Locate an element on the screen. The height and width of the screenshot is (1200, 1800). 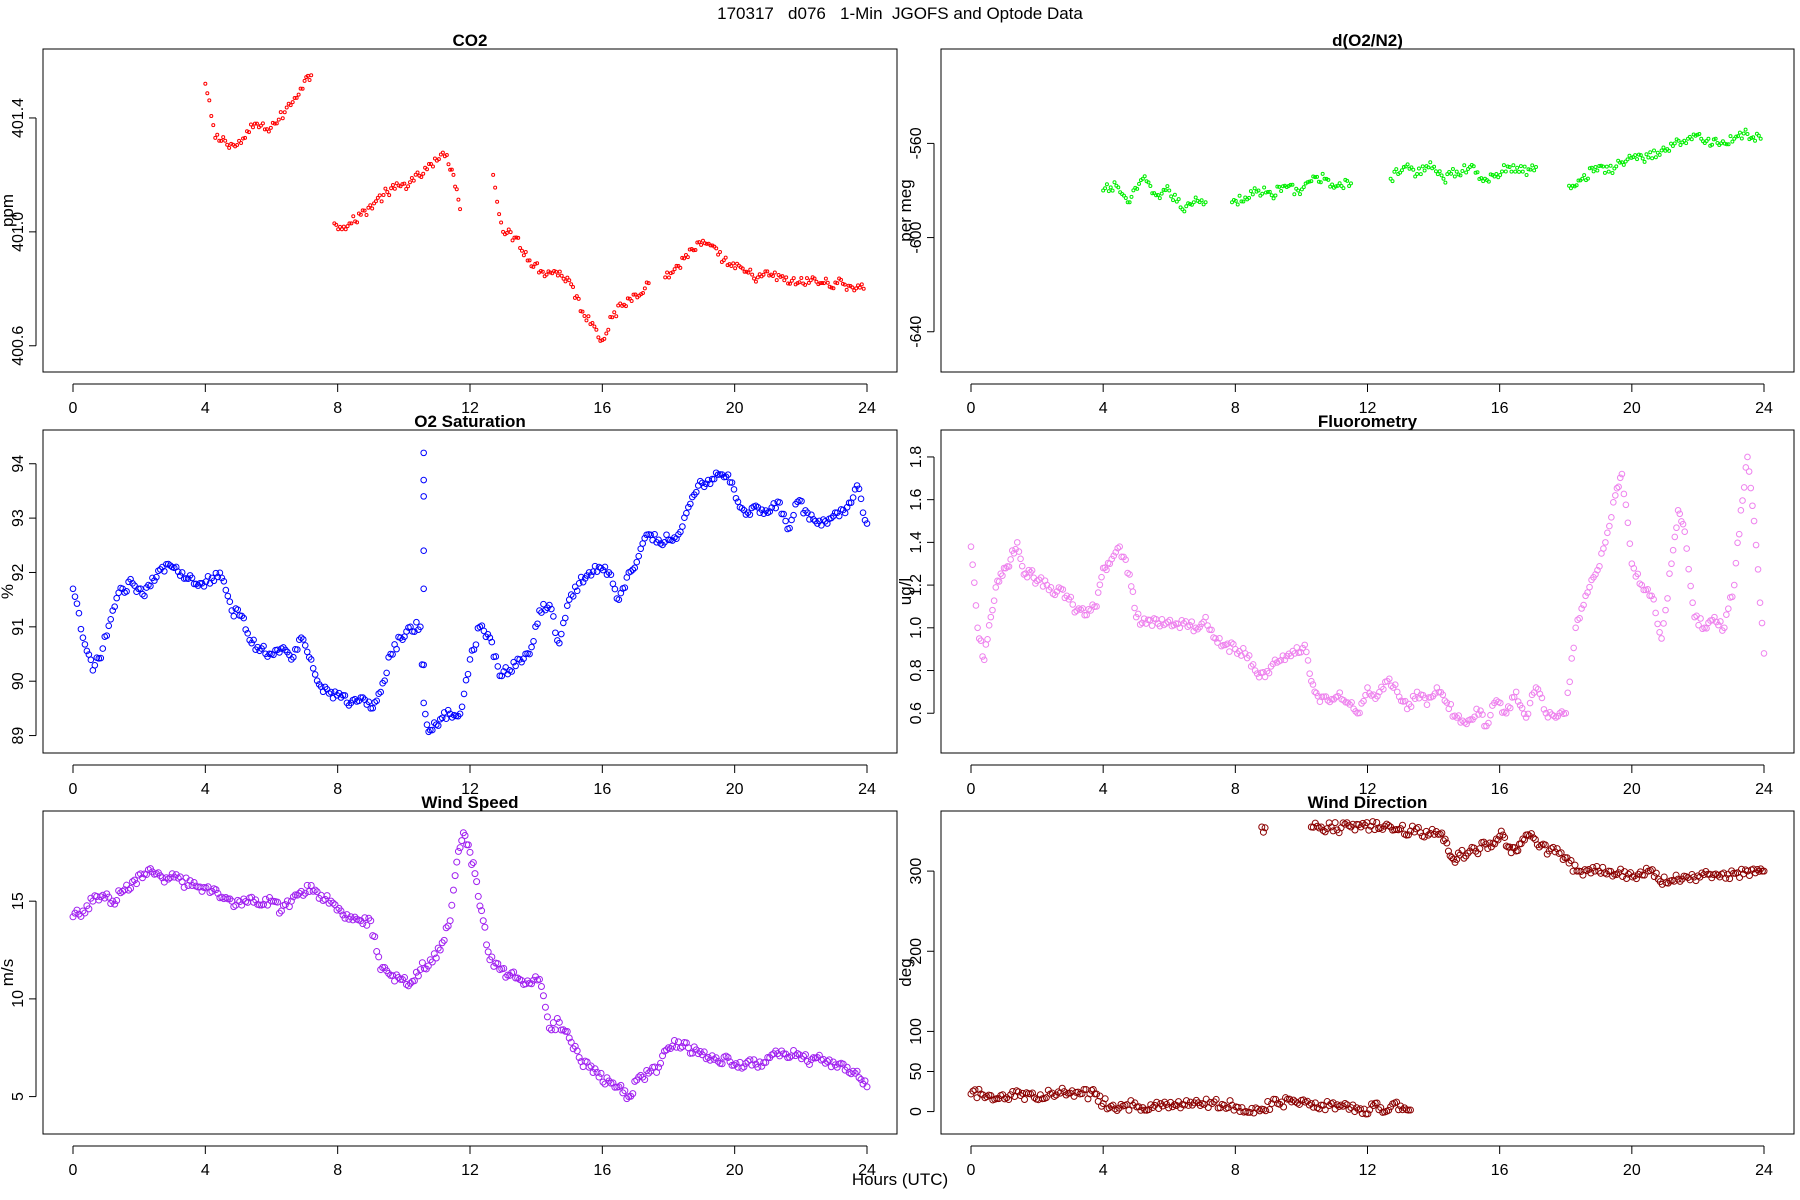
o2-saturation-plot-frame is located at coordinates (470, 591).